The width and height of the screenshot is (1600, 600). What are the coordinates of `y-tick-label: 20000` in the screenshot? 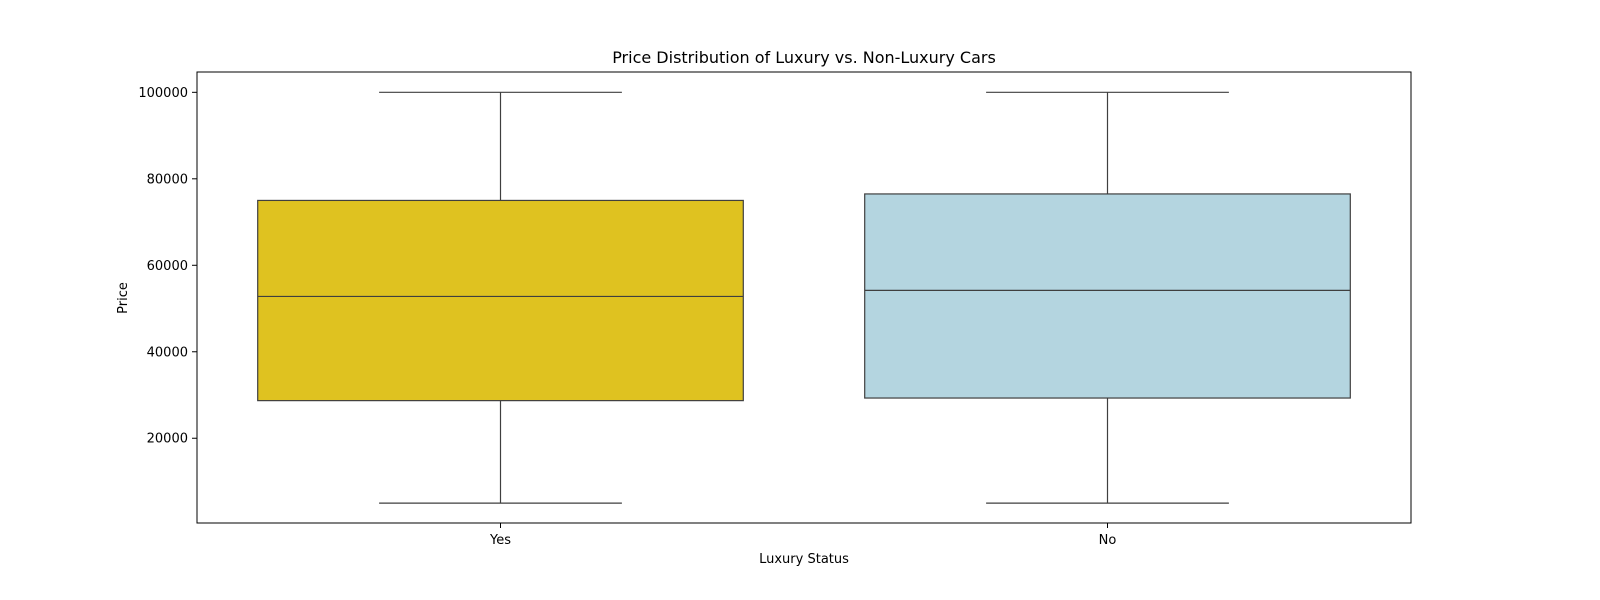 It's located at (167, 439).